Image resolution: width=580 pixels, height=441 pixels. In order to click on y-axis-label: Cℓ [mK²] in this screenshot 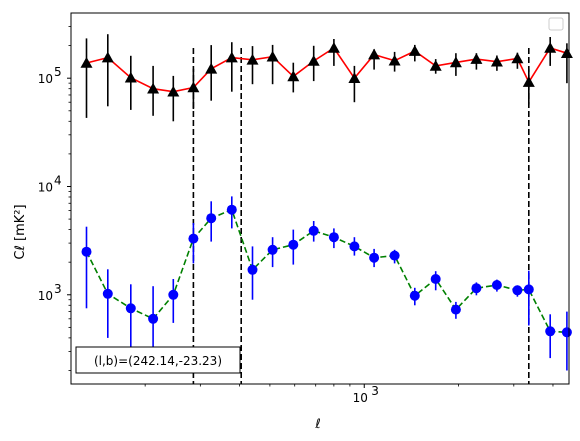, I will do `click(20, 231)`.